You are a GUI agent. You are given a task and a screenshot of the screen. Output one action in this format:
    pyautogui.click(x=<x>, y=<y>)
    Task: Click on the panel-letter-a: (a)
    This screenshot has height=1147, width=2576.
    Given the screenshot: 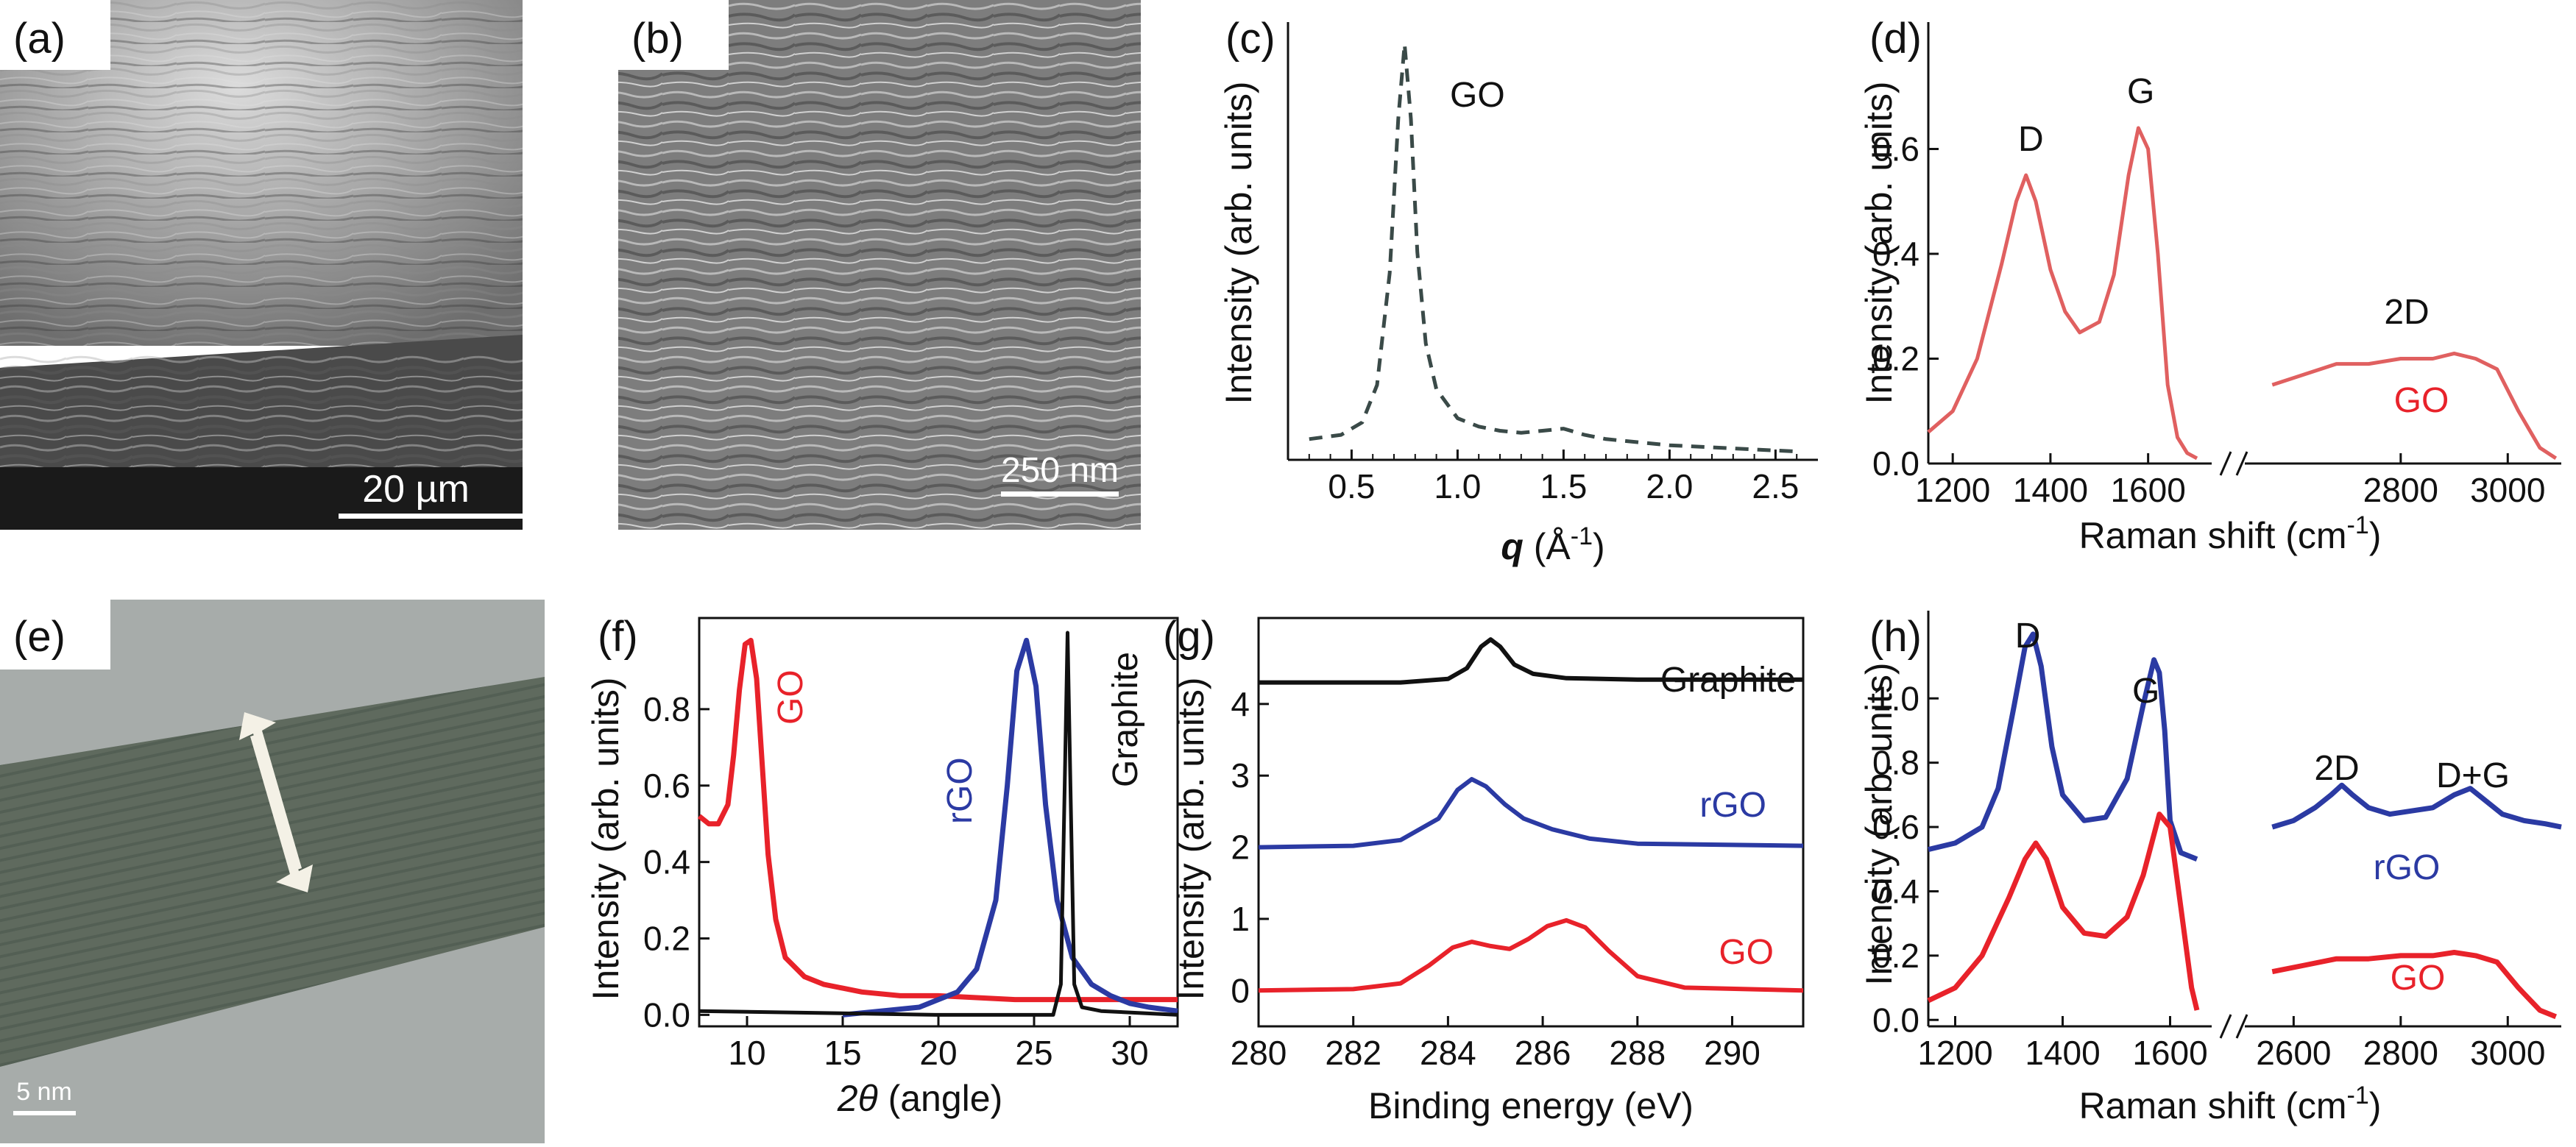 What is the action you would take?
    pyautogui.click(x=39, y=39)
    